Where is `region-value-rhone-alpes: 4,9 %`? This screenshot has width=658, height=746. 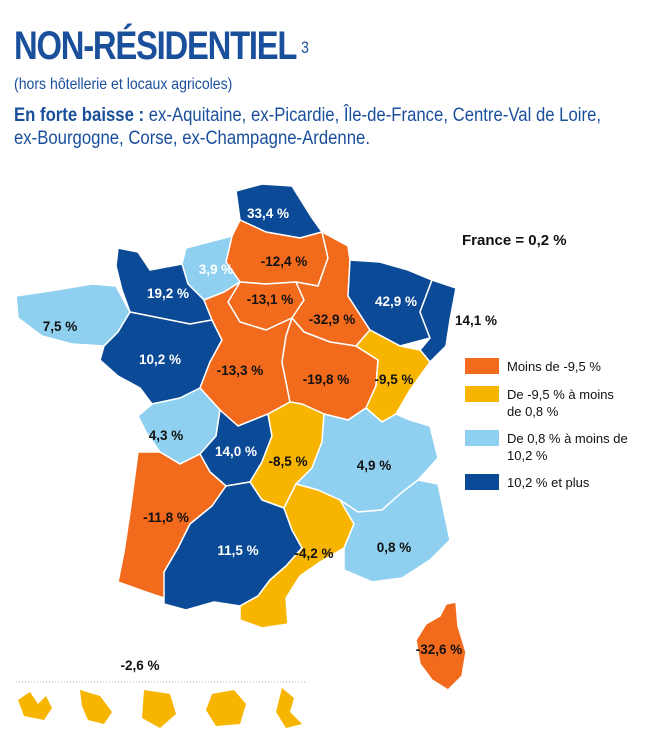
region-value-rhone-alpes: 4,9 % is located at coordinates (374, 465).